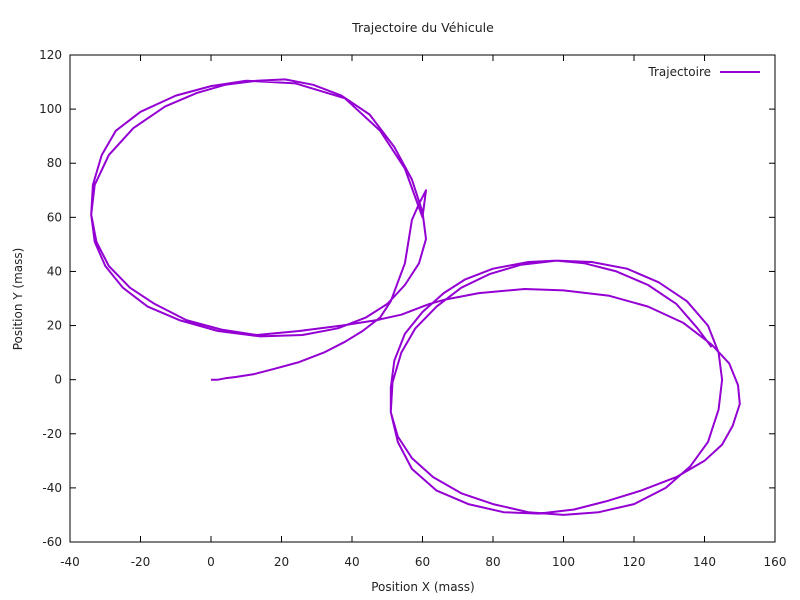 This screenshot has height=600, width=800. Describe the element at coordinates (52, 542) in the screenshot. I see `y-tick-label: -60` at that location.